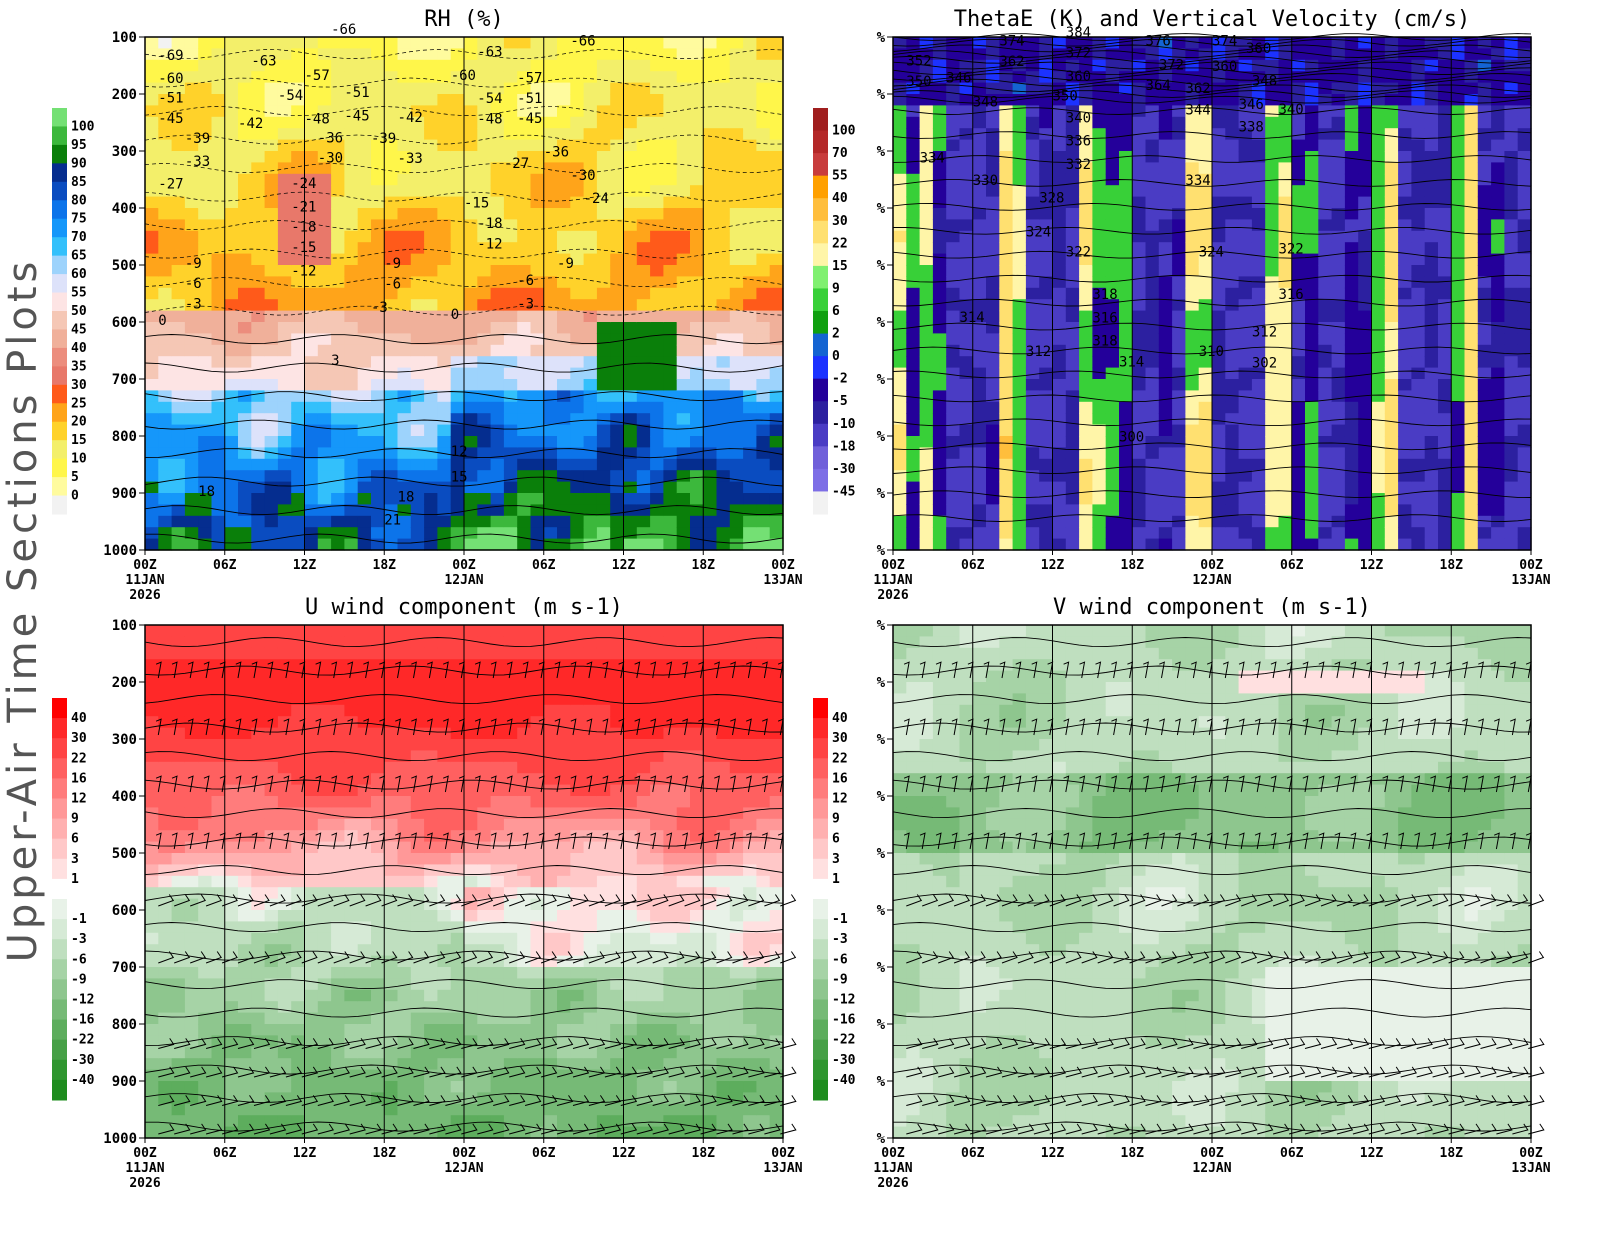 This screenshot has height=1236, width=1600. I want to click on colorbar-label: 65, so click(79, 256).